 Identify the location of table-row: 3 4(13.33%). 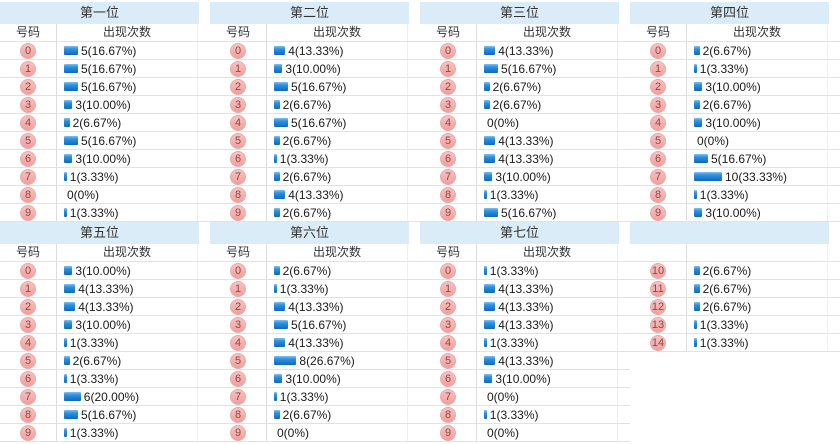
(525, 325).